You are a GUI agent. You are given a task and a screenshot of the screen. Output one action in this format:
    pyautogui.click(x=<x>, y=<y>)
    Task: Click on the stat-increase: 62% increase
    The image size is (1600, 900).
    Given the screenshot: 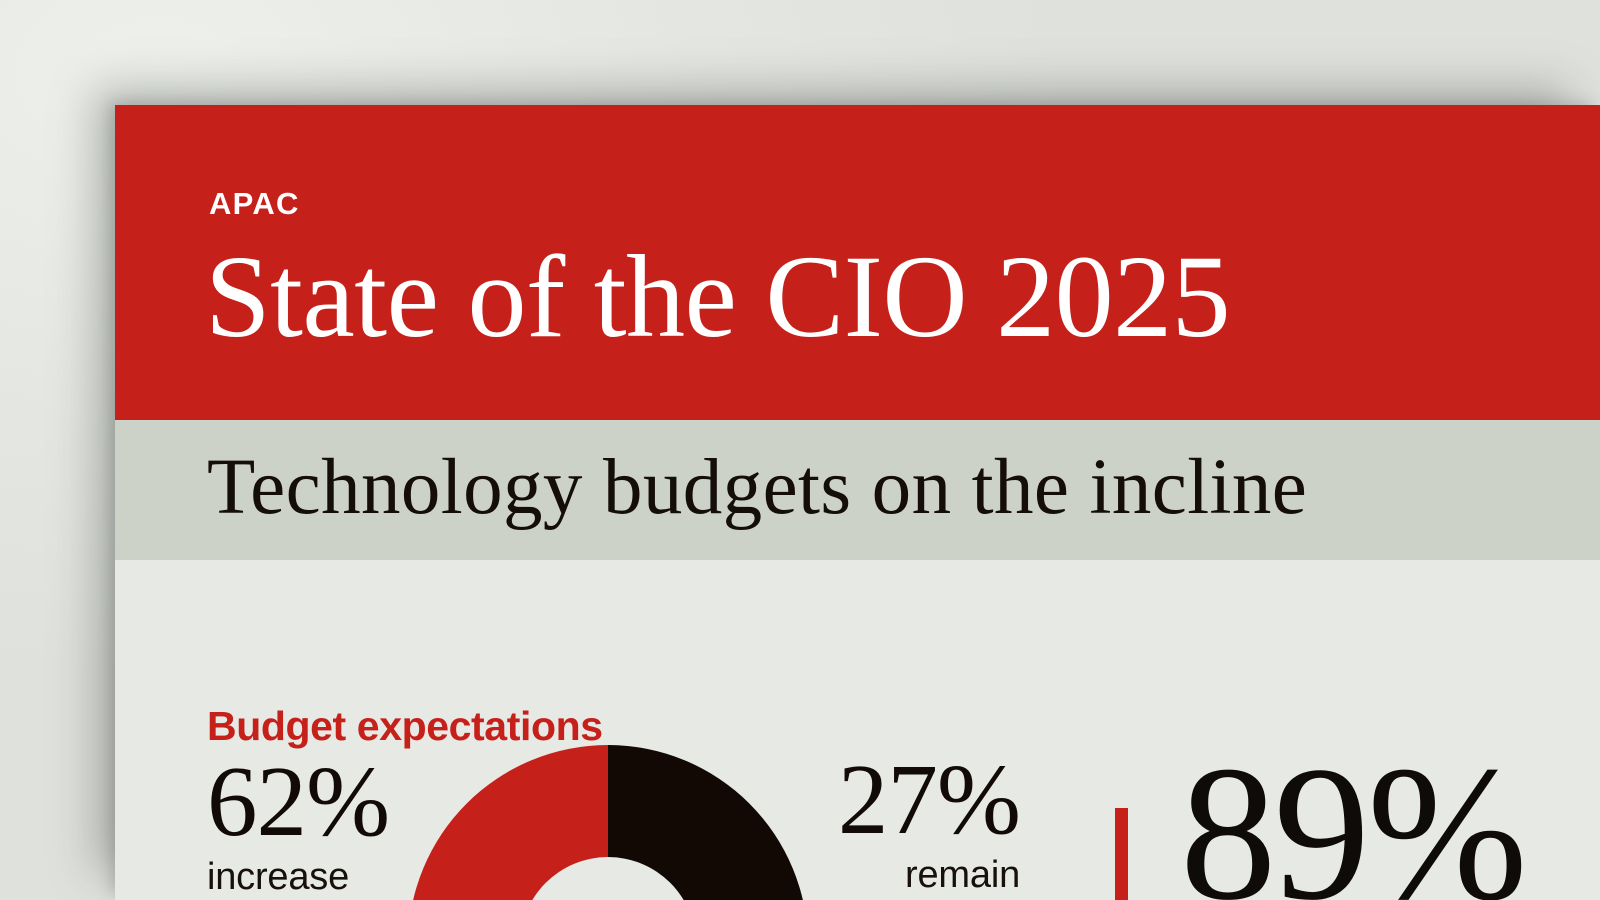 What is the action you would take?
    pyautogui.click(x=352, y=822)
    